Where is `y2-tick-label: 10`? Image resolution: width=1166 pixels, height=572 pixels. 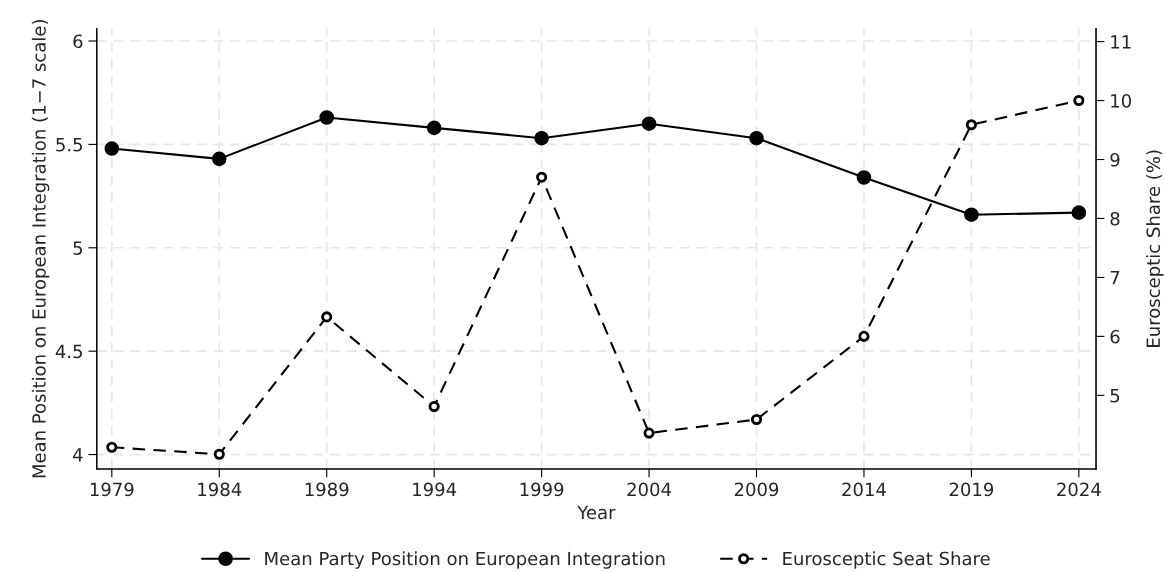 y2-tick-label: 10 is located at coordinates (1121, 100).